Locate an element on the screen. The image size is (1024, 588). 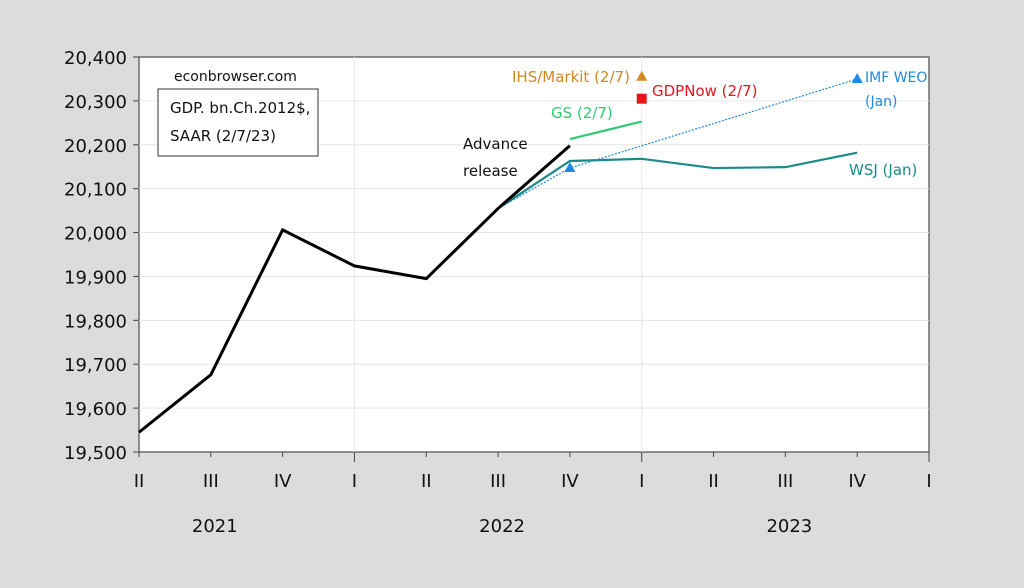
watermark: econbrowser.com is located at coordinates (235, 77).